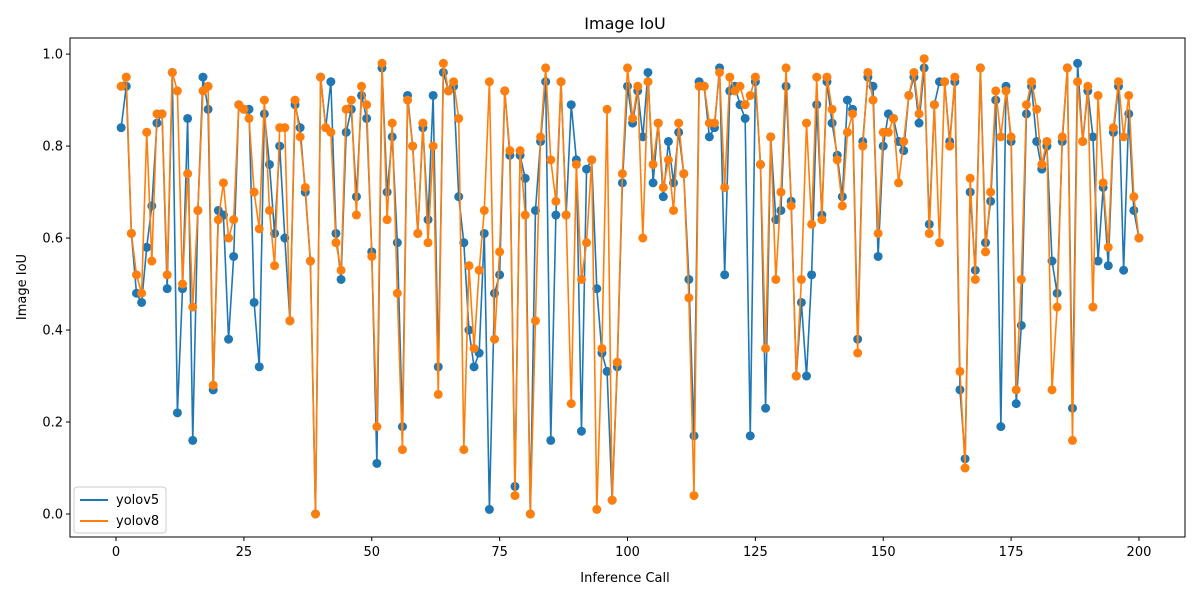 This screenshot has height=600, width=1200. Describe the element at coordinates (22, 287) in the screenshot. I see `y-axis-label: Image IoU` at that location.